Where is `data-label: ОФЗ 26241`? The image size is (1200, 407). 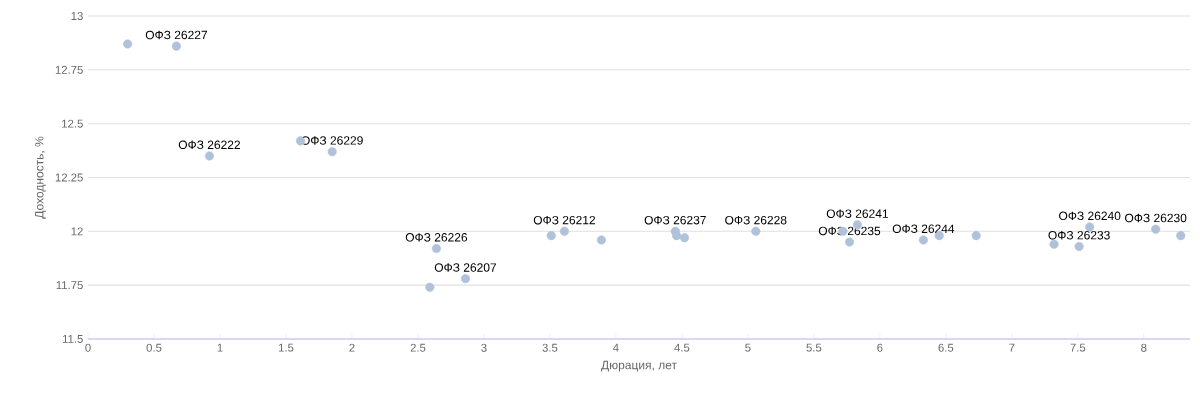
data-label: ОФЗ 26241 is located at coordinates (857, 213).